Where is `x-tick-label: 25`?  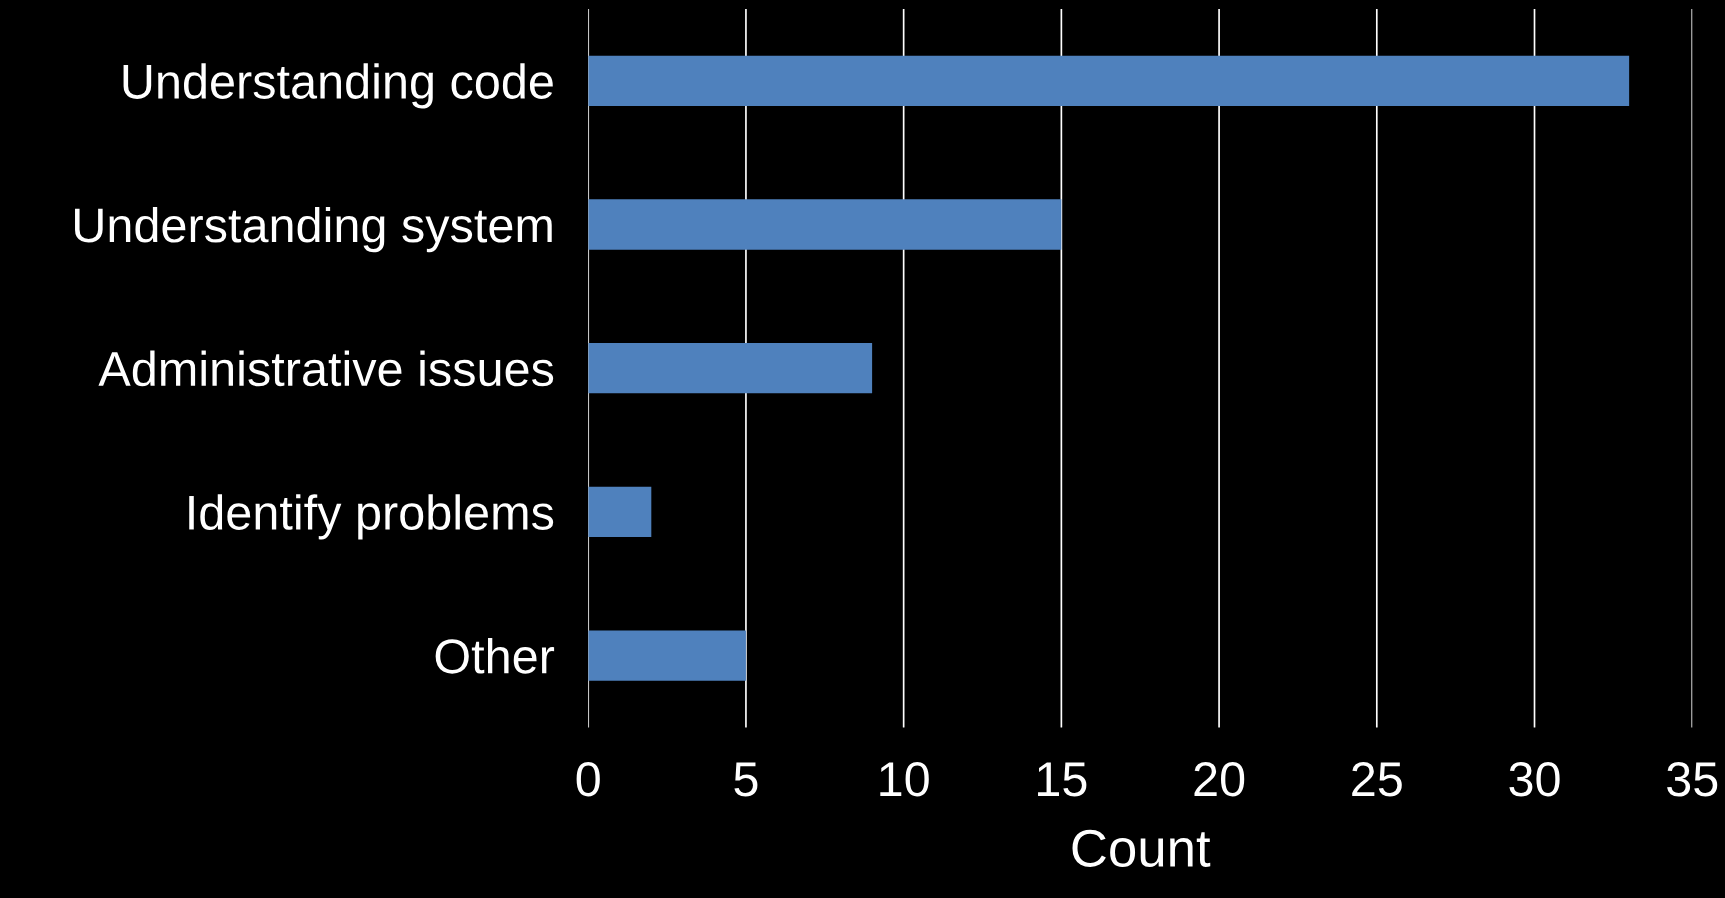 x-tick-label: 25 is located at coordinates (1377, 779).